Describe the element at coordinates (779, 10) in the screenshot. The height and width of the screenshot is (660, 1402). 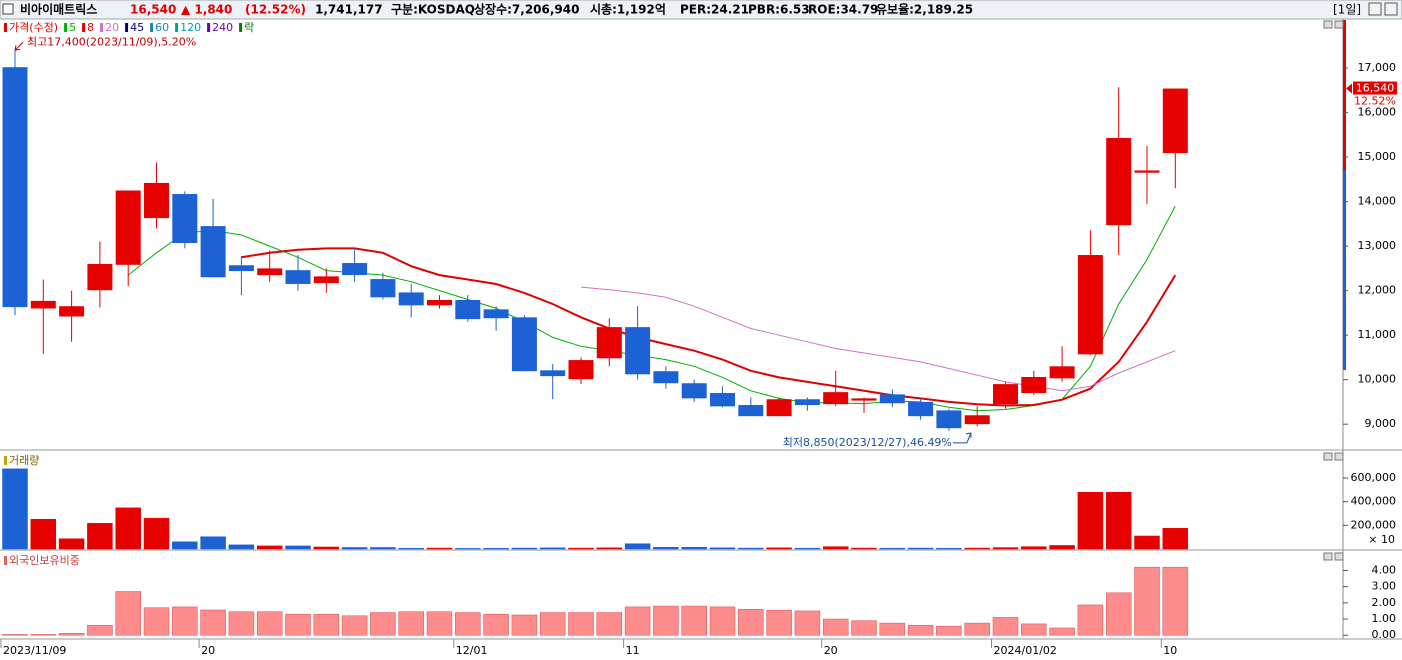
I see `pbr: PBR:6.53` at that location.